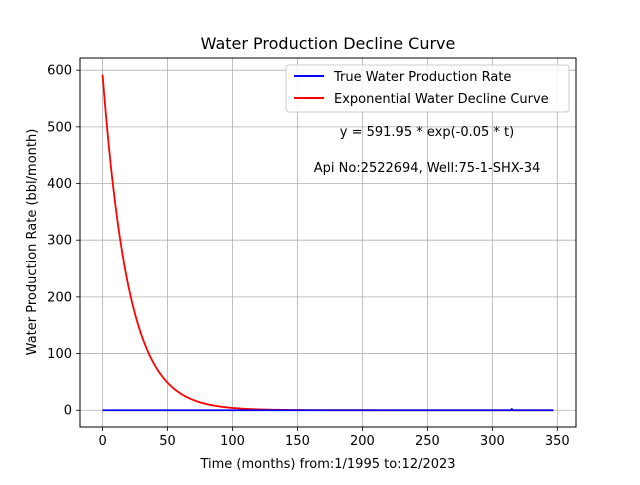 This screenshot has height=485, width=640. Describe the element at coordinates (102, 441) in the screenshot. I see `x-tick-label: 0` at that location.